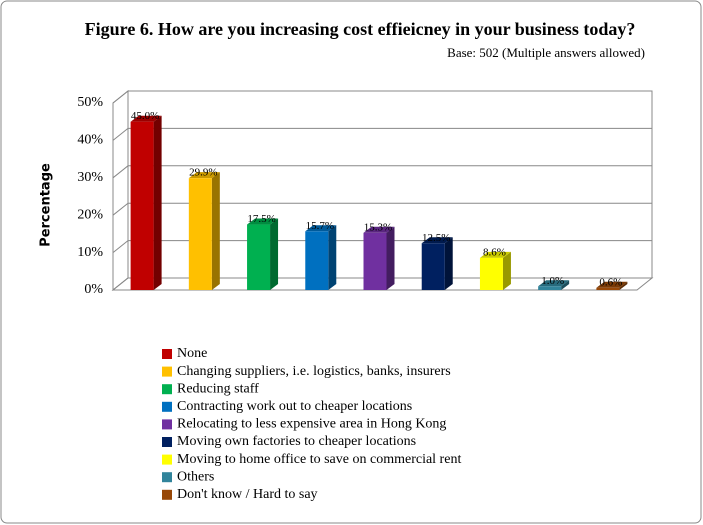 This screenshot has width=703, height=525. I want to click on value-label: 8.6%, so click(494, 252).